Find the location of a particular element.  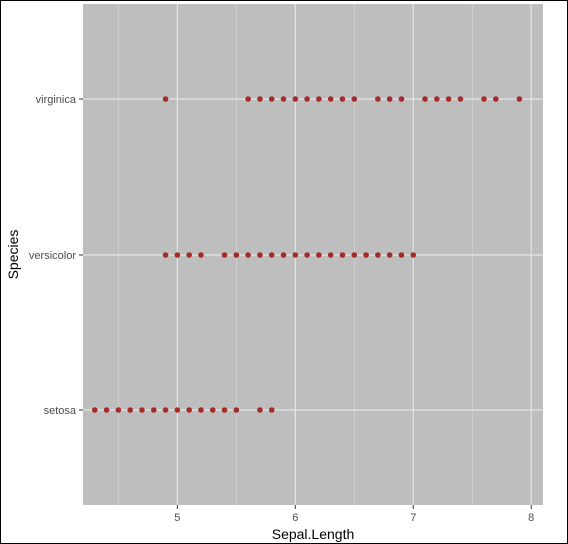

y-axis-ticks: setosa versicolor virginica is located at coordinates (56, 255).